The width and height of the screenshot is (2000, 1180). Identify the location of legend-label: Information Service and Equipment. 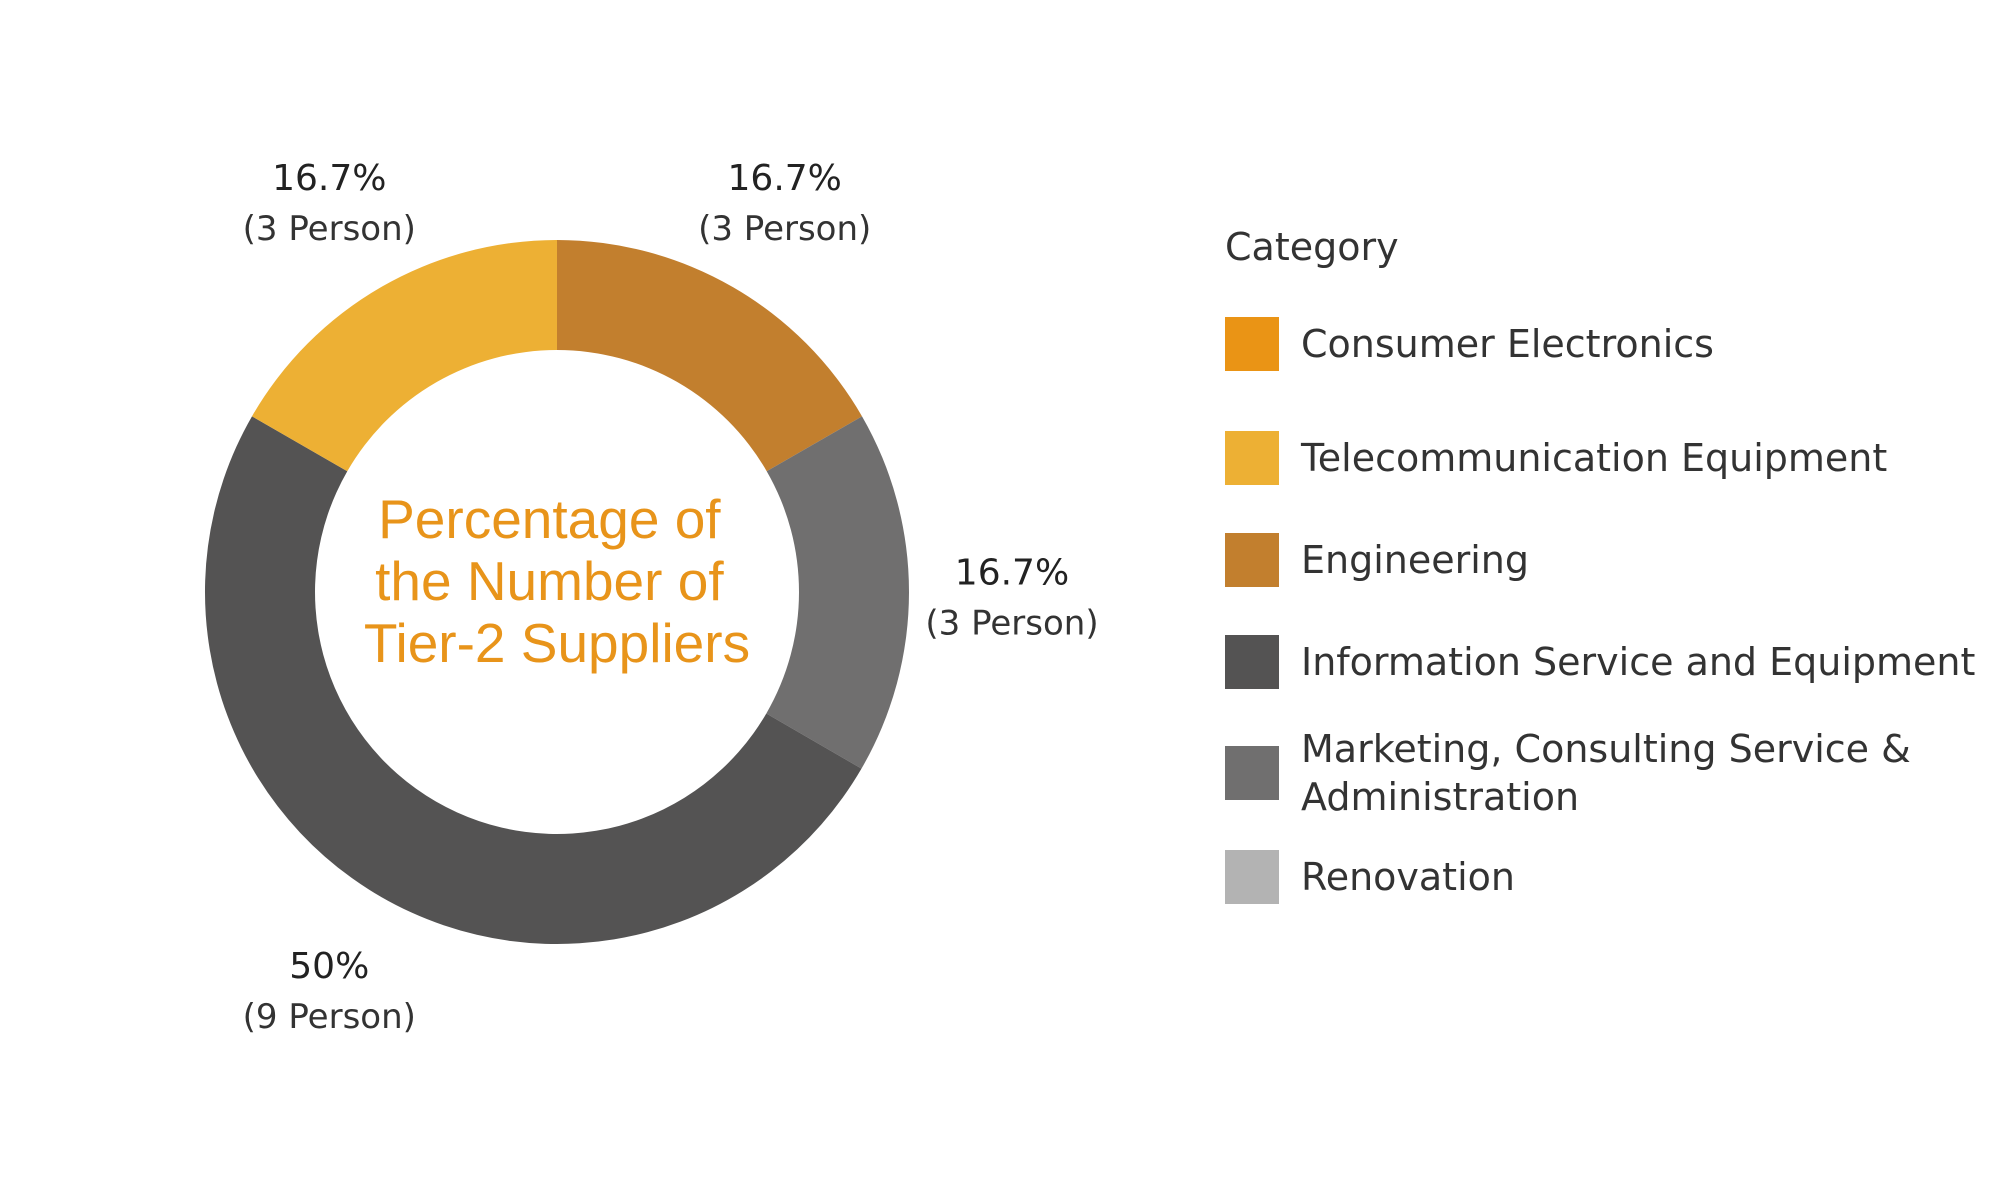
(1638, 662).